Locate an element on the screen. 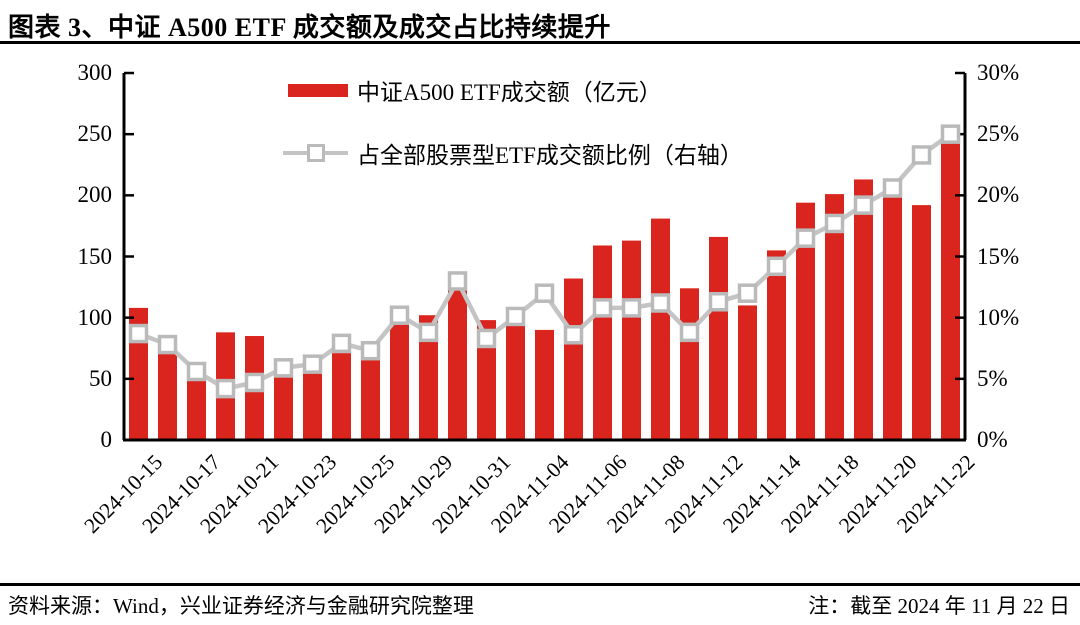 Image resolution: width=1080 pixels, height=625 pixels. left-axis-label-50: 50 is located at coordinates (100, 378).